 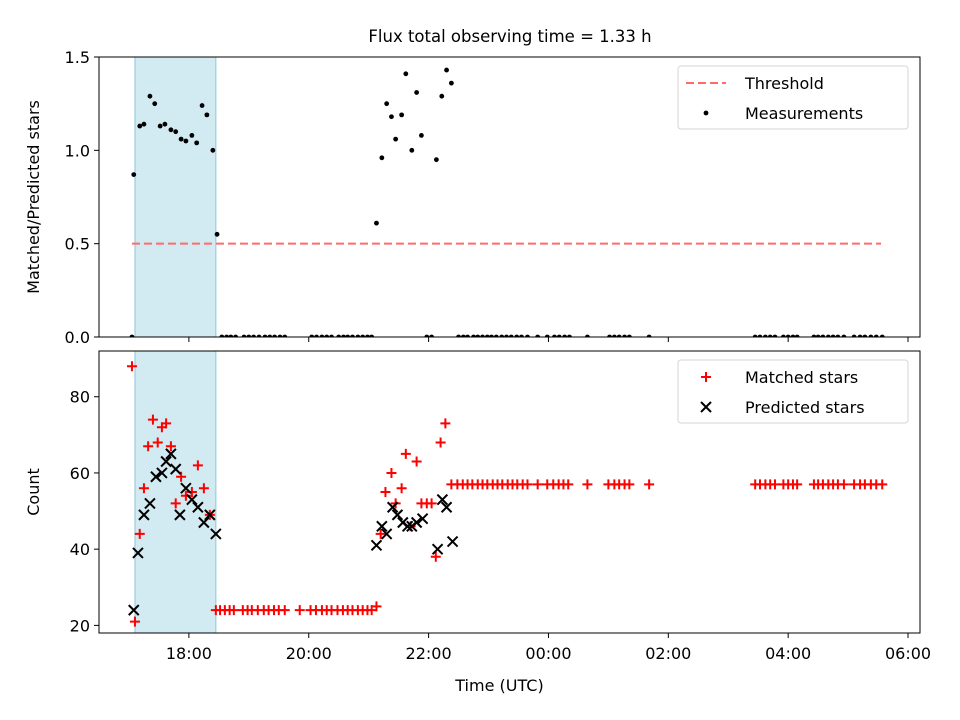 What do you see at coordinates (175, 197) in the screenshot?
I see `observing-window-band` at bounding box center [175, 197].